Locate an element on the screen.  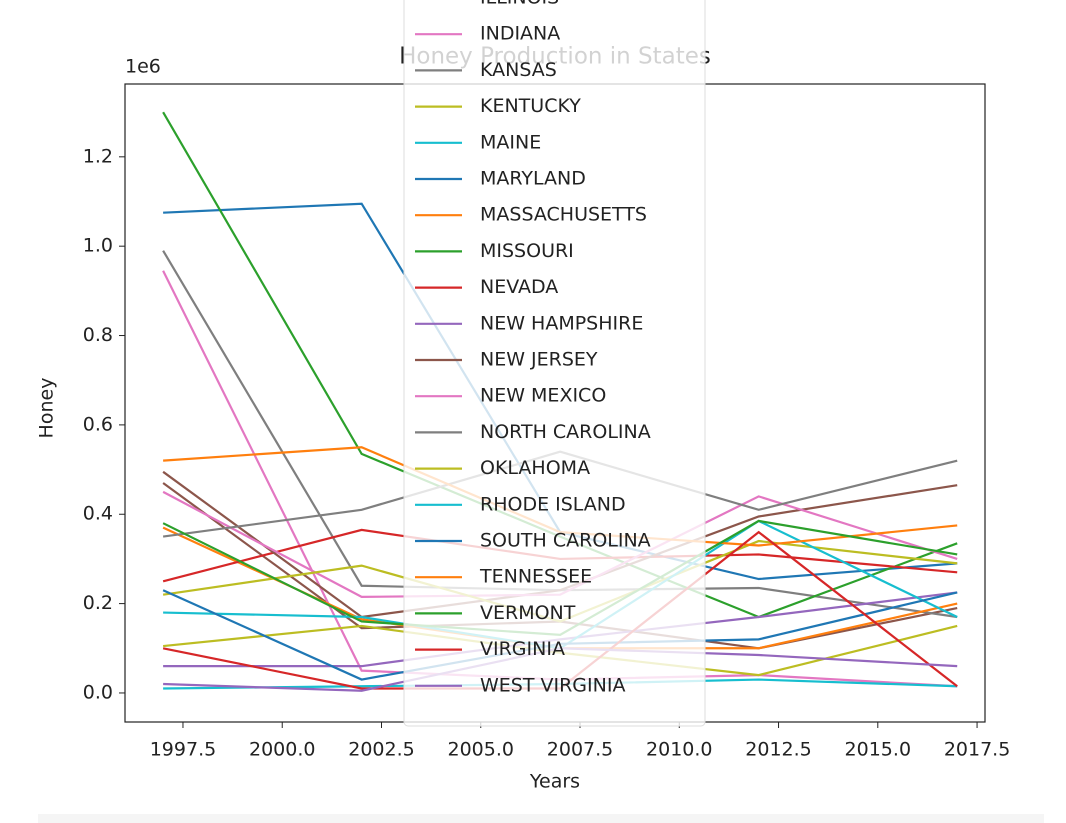
legend-label: MARYLAND is located at coordinates (533, 179).